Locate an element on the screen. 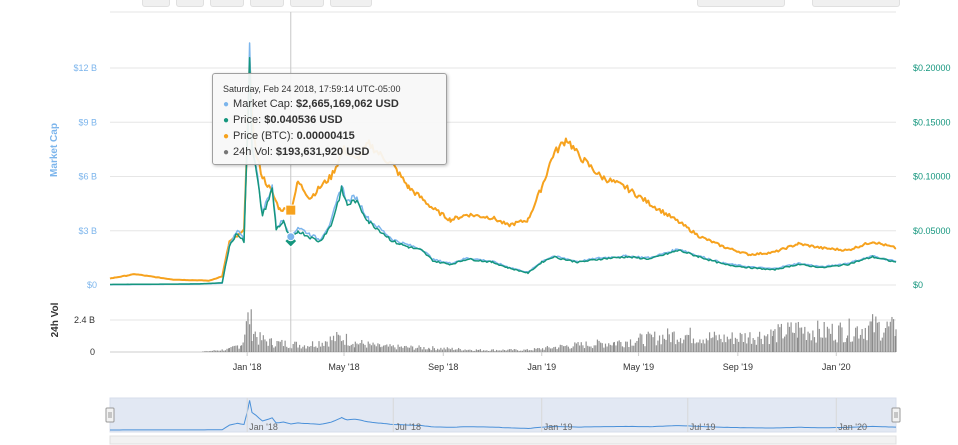 This screenshot has height=445, width=958. volume-axis-tick-label: 0 is located at coordinates (92, 352).